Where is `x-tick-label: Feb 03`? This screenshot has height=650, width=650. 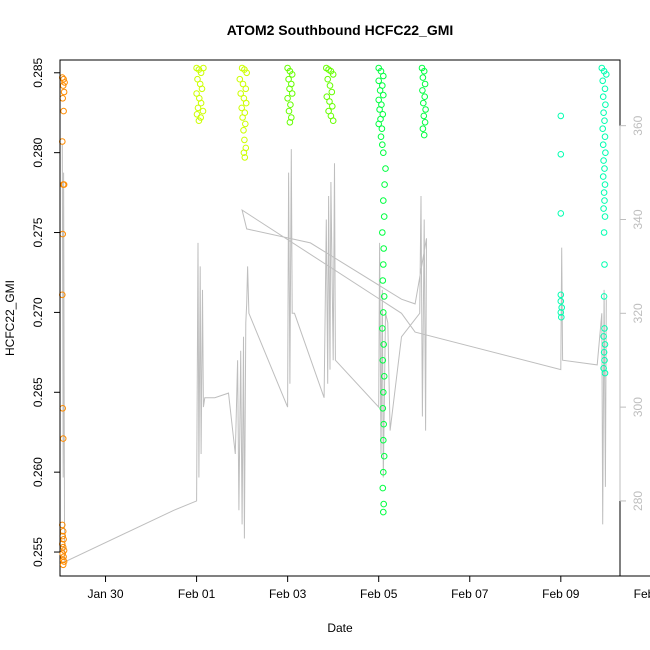 x-tick-label: Feb 03 is located at coordinates (288, 594).